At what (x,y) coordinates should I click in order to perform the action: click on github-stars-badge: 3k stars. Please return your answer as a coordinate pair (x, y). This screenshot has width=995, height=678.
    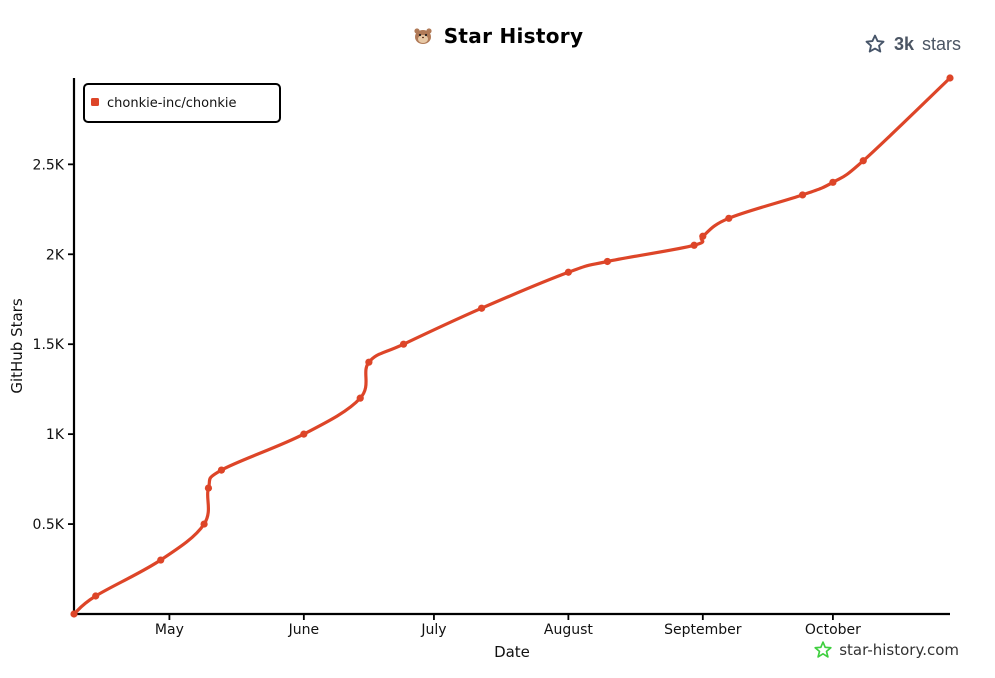
    Looking at the image, I should click on (912, 44).